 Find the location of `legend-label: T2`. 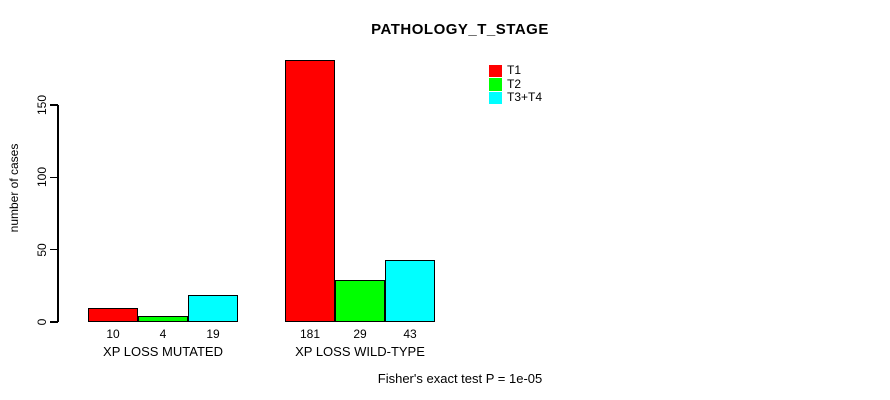

legend-label: T2 is located at coordinates (514, 83).